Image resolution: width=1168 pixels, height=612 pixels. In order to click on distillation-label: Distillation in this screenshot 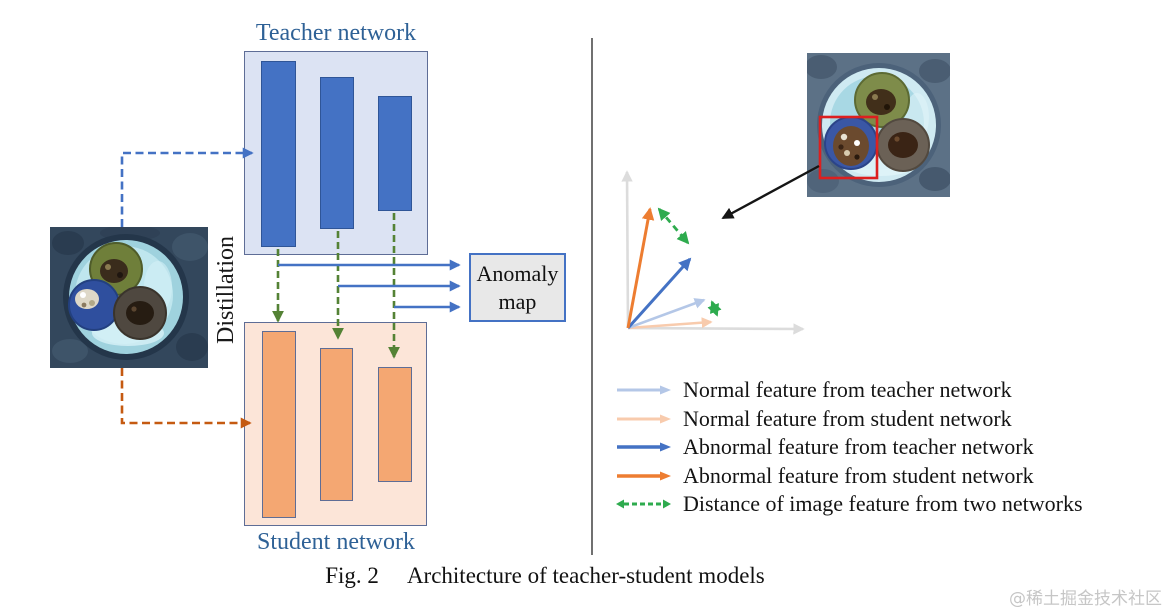, I will do `click(226, 290)`.